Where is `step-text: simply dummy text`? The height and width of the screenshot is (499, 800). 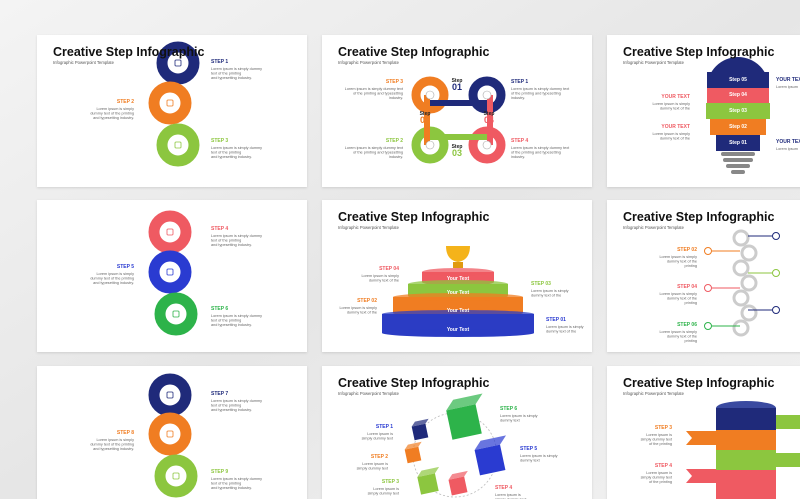
step-text: simply dummy text is located at coordinates (384, 494).